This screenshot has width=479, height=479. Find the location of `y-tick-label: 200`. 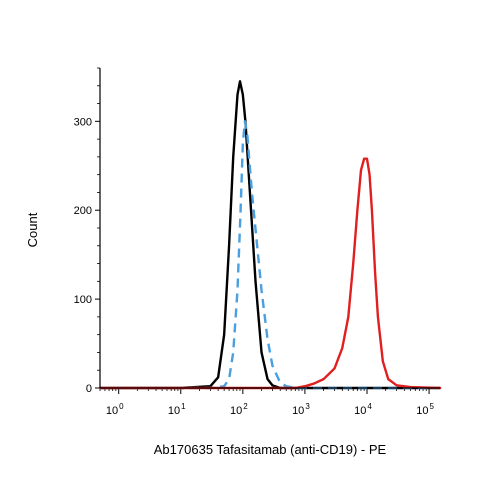

y-tick-label: 200 is located at coordinates (83, 211).